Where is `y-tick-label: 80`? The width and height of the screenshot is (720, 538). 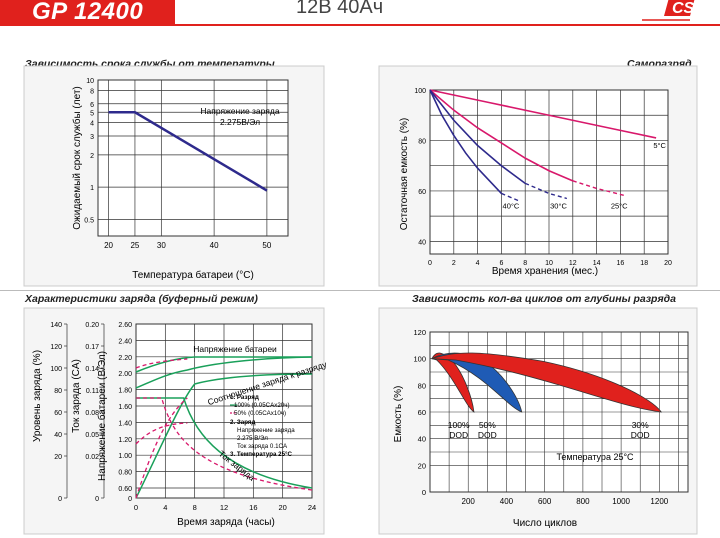 y-tick-label: 80 is located at coordinates (422, 385).